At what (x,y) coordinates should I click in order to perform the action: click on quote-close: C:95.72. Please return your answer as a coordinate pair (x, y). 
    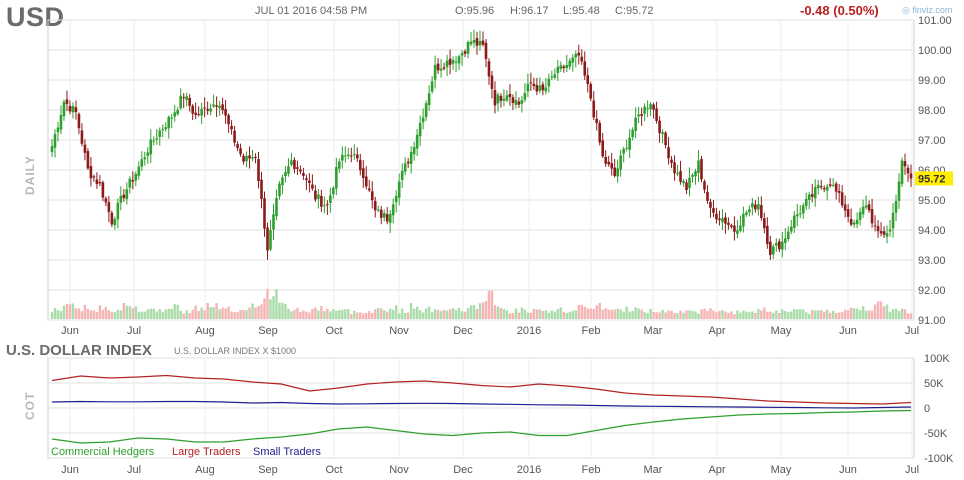
    Looking at the image, I should click on (634, 11).